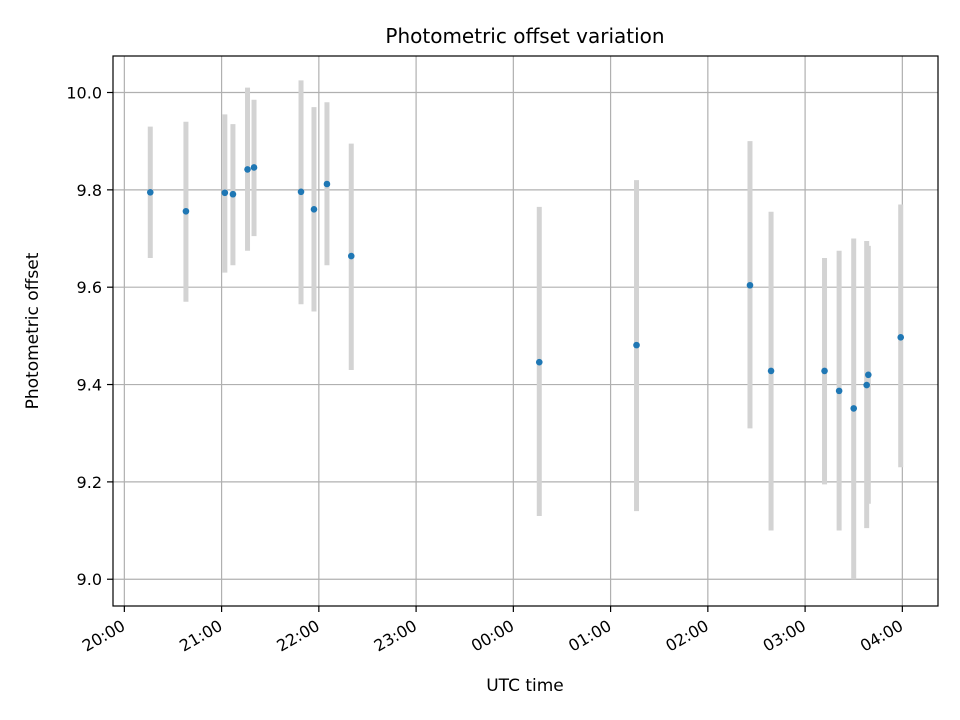  What do you see at coordinates (89, 336) in the screenshot?
I see `y-axis-ticks: 9.0 9.2 9.4 9.6 9.8 10.0` at bounding box center [89, 336].